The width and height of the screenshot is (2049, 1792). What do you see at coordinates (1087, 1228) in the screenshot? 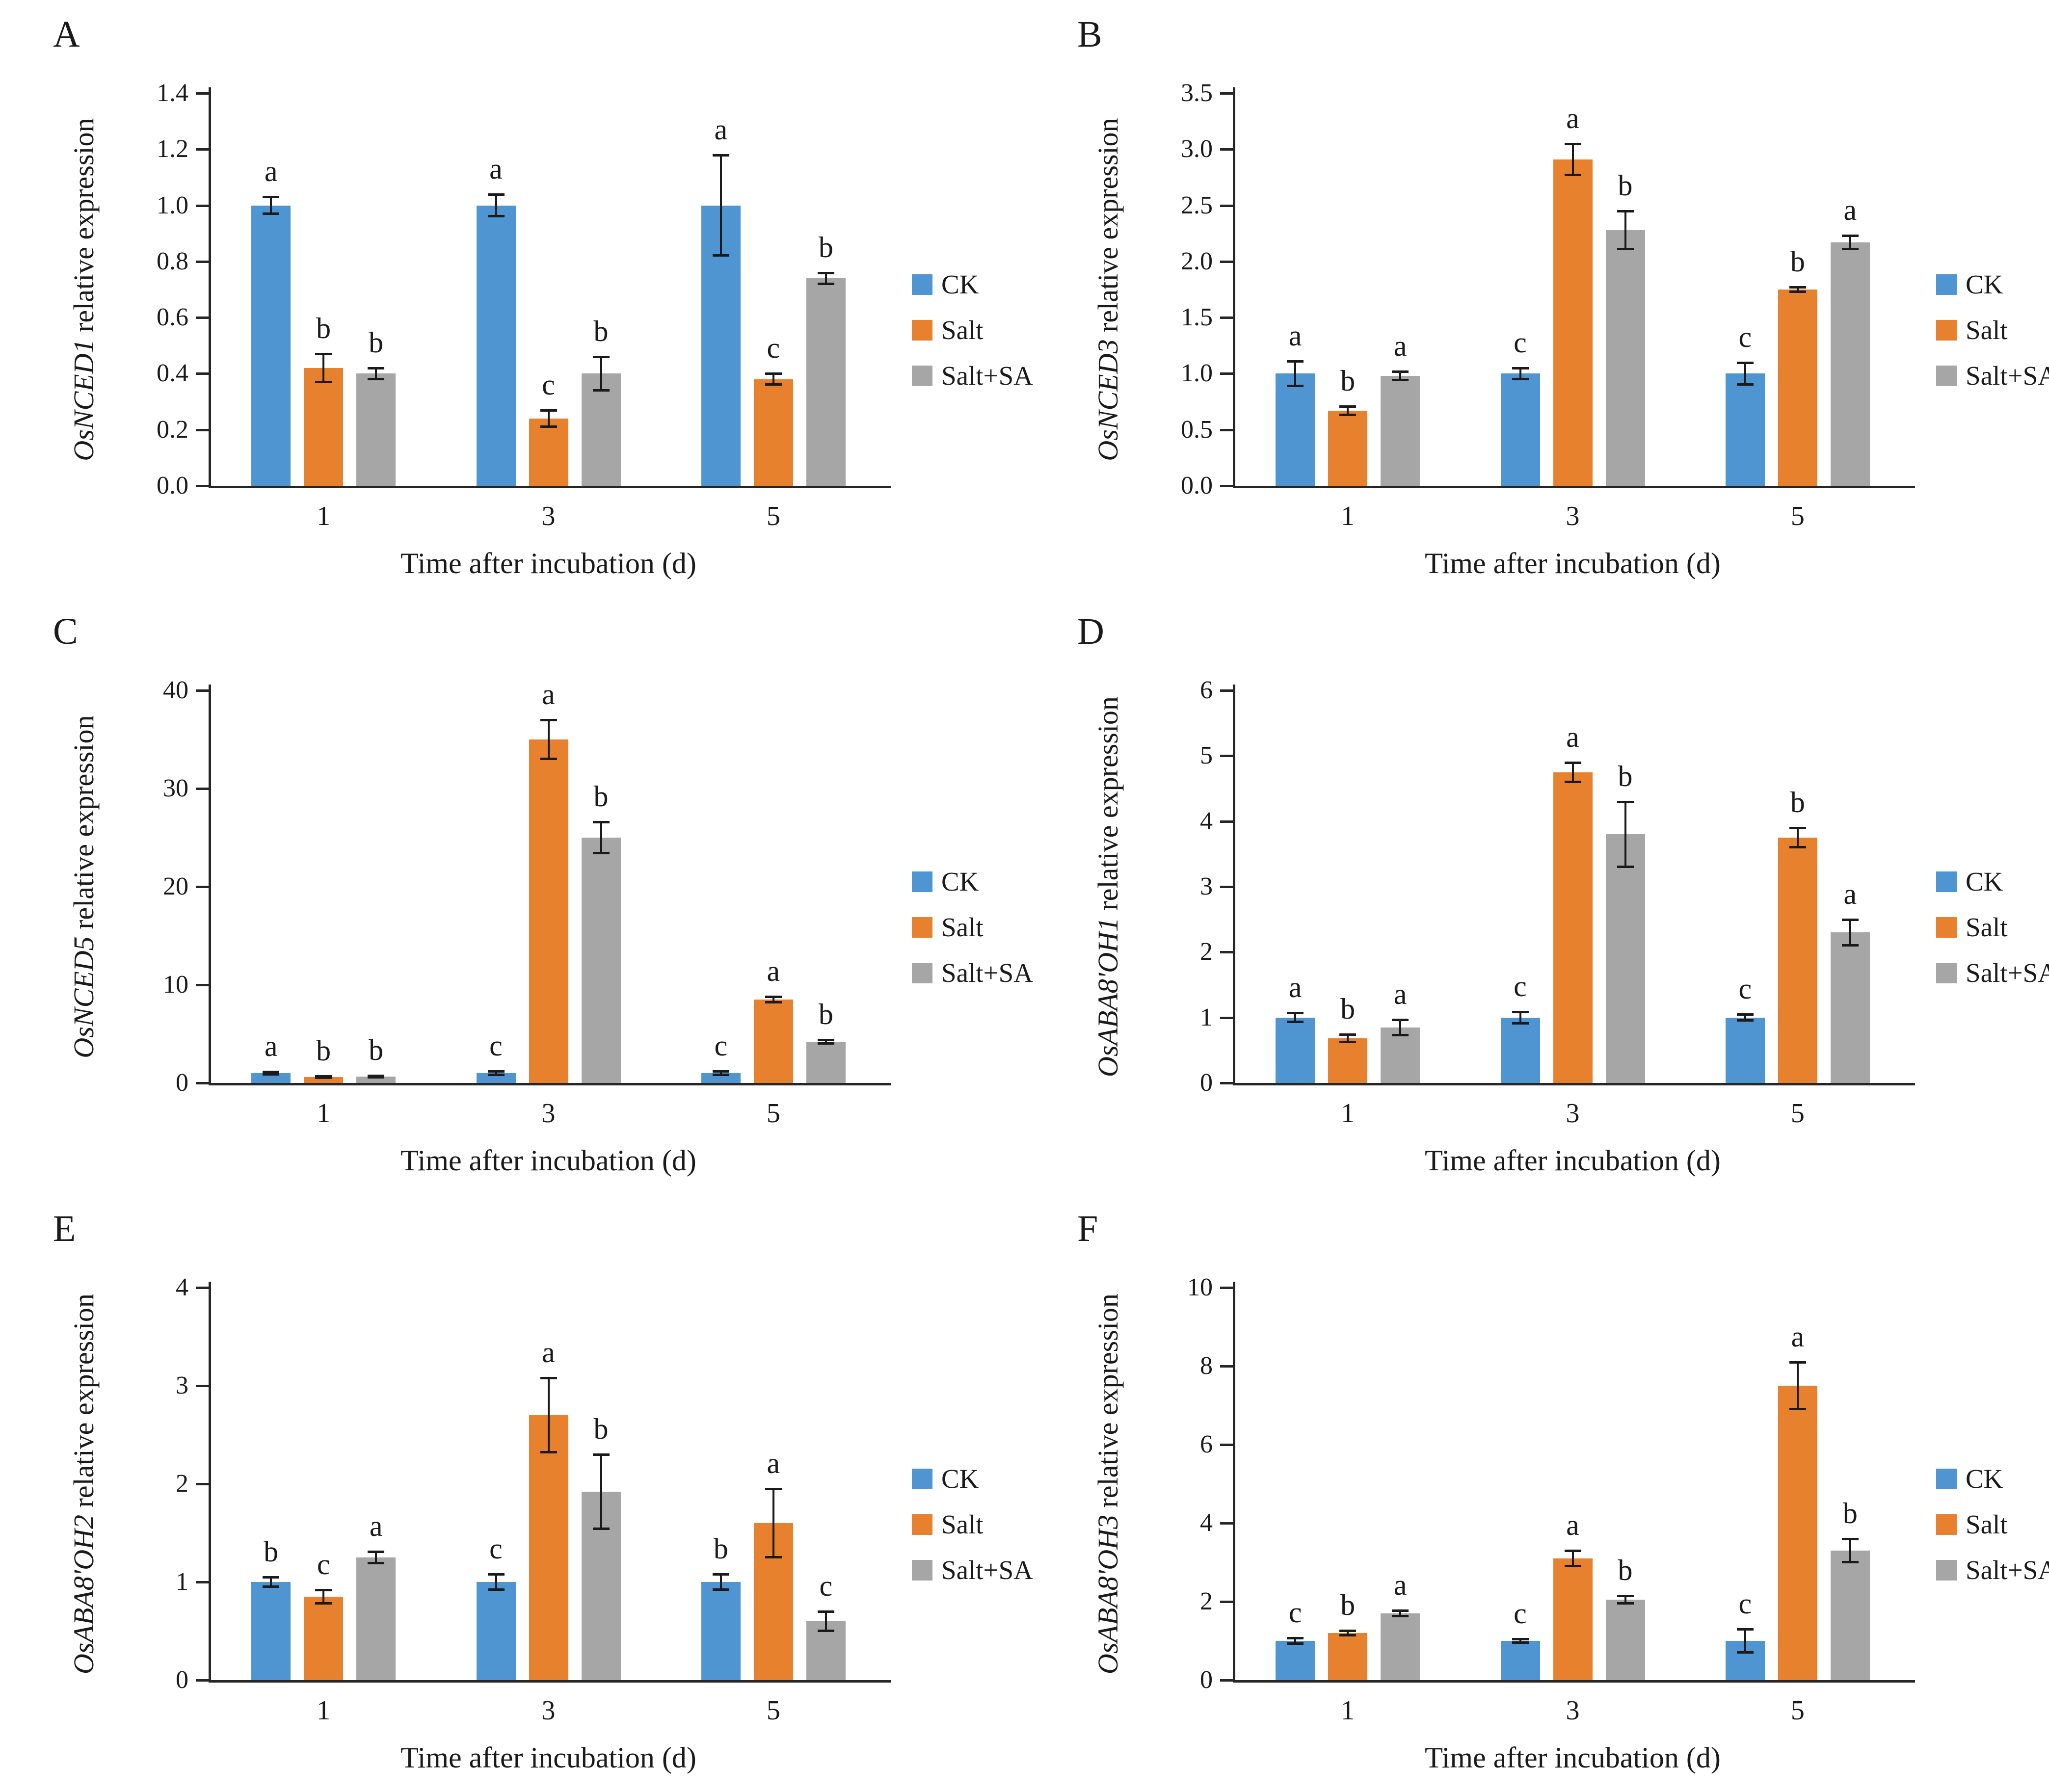
I see `panel-letter: F` at bounding box center [1087, 1228].